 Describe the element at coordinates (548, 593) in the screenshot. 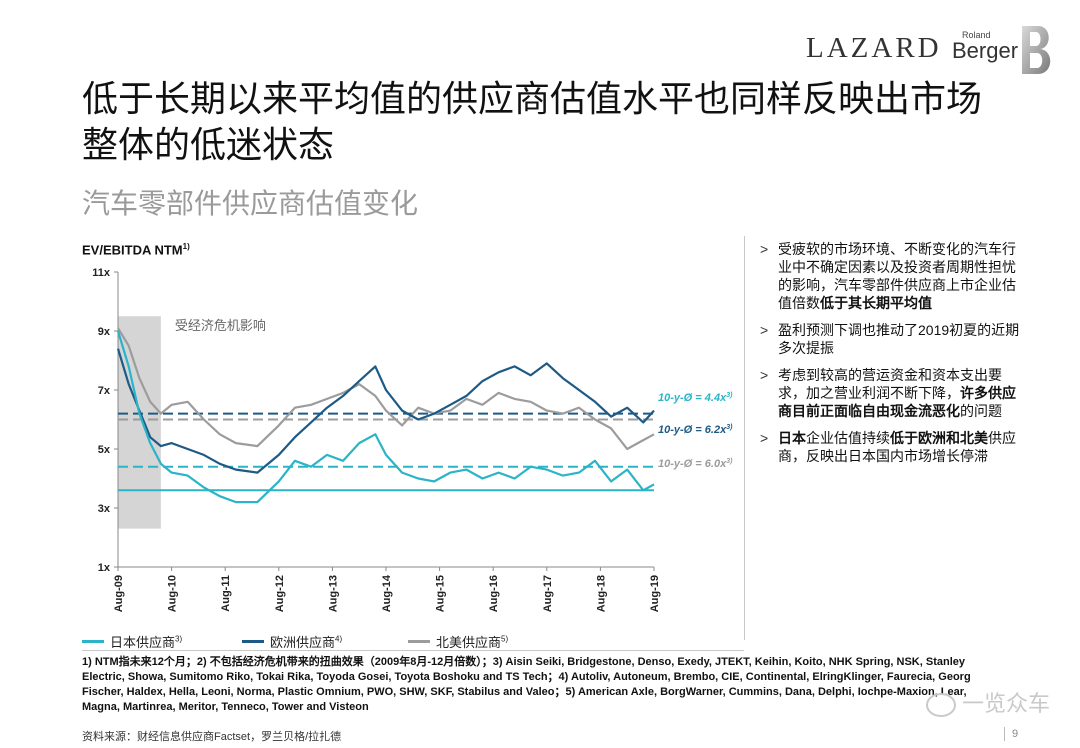

I see `x-tick-label: Aug-17` at that location.